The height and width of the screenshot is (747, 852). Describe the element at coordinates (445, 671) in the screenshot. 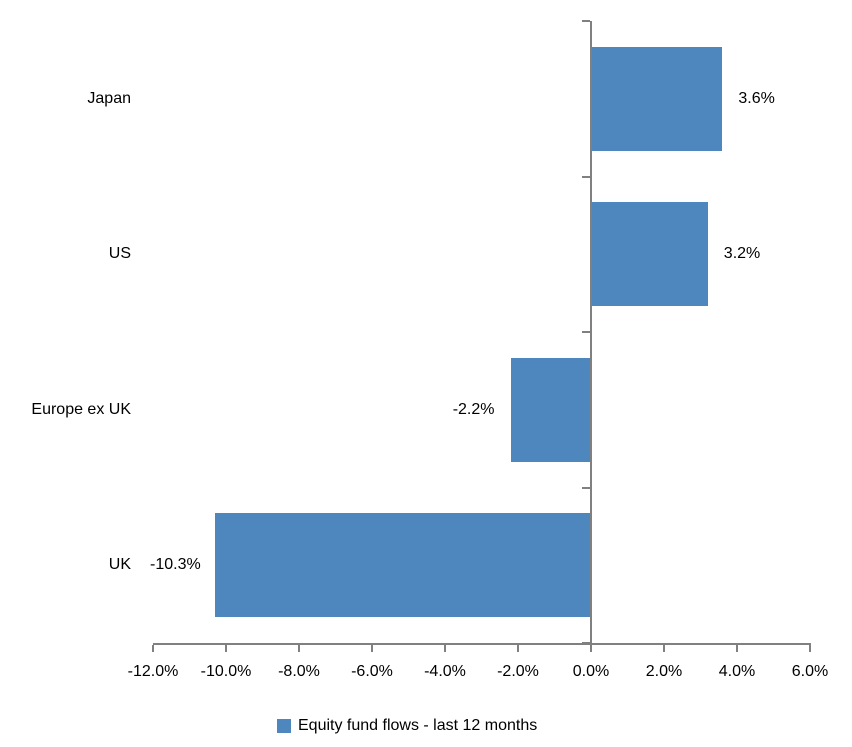

I see `x-axis-tick-label: -4.0%` at that location.